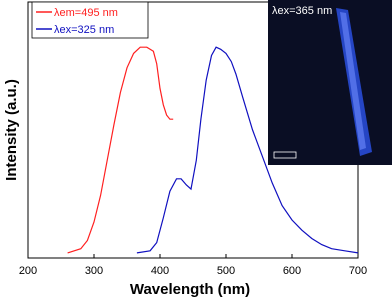 The width and height of the screenshot is (392, 305). What do you see at coordinates (358, 271) in the screenshot?
I see `x-tick-label: 700` at bounding box center [358, 271].